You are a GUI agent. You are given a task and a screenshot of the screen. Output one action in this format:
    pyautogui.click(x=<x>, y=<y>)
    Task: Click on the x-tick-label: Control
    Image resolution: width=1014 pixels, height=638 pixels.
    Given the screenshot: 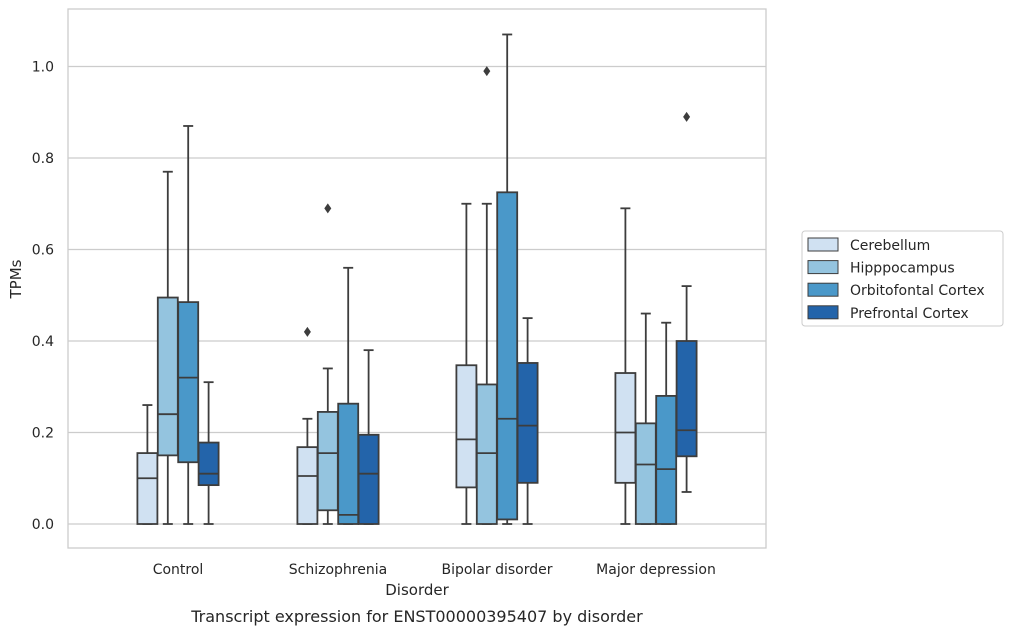 What is the action you would take?
    pyautogui.click(x=178, y=570)
    